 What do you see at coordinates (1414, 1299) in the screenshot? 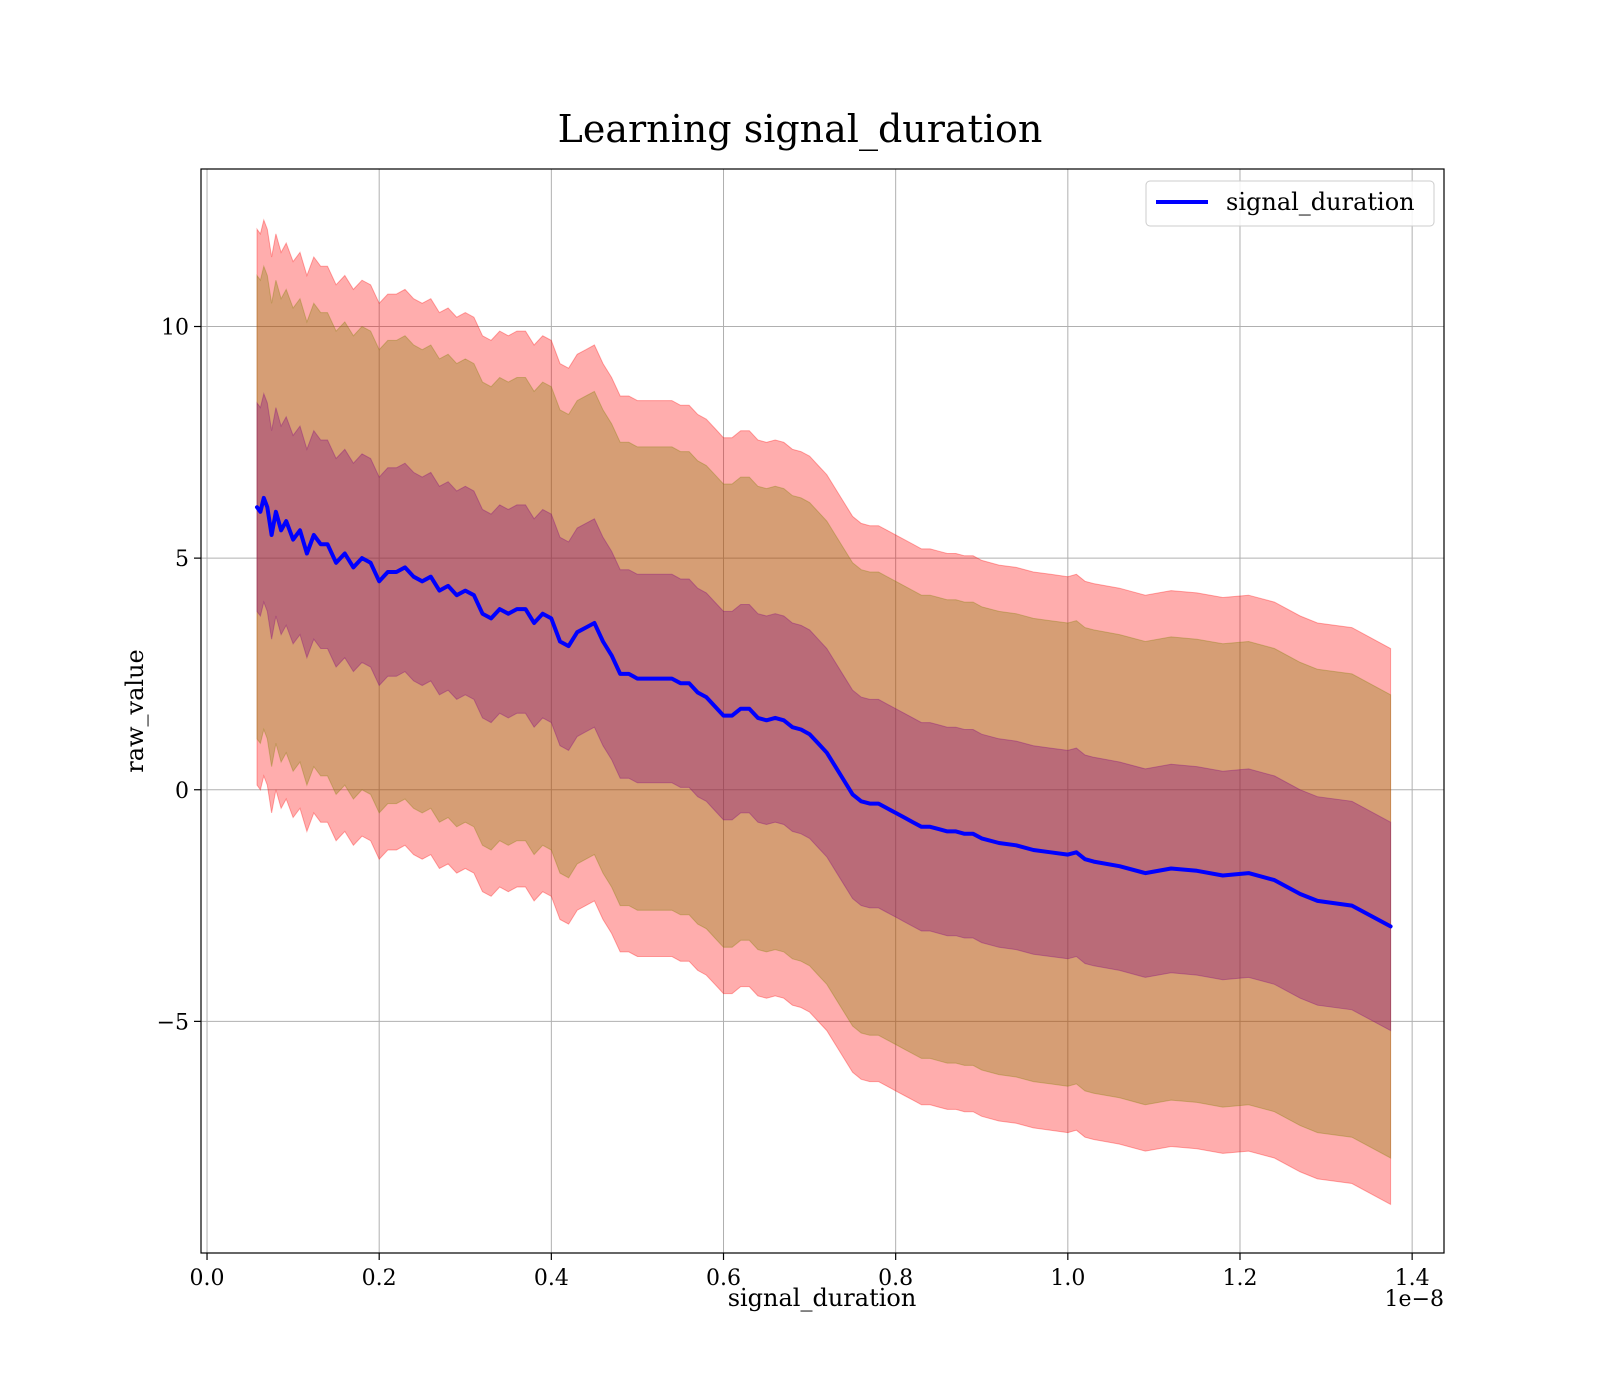
I see `x-axis-offset-text: 1e−8` at bounding box center [1414, 1299].